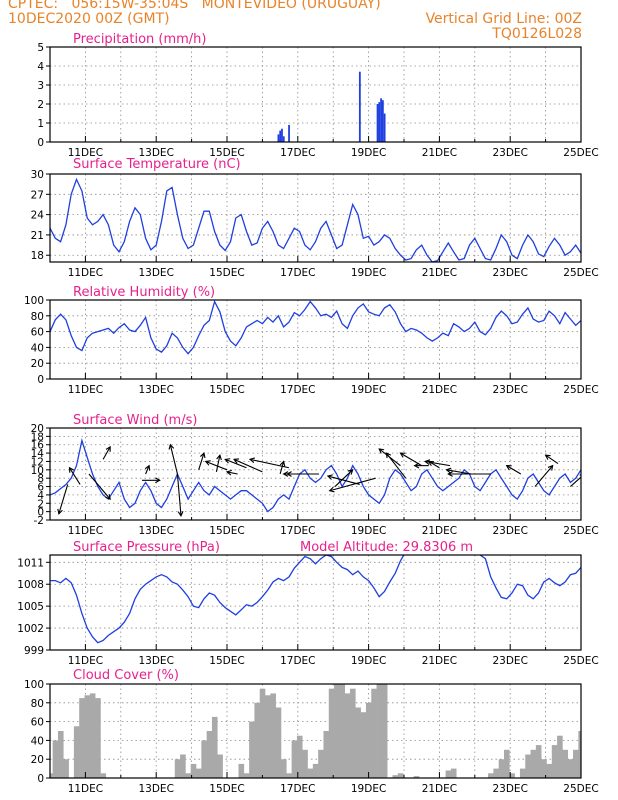  I want to click on x-tick-label: 15DEC, so click(226, 273).